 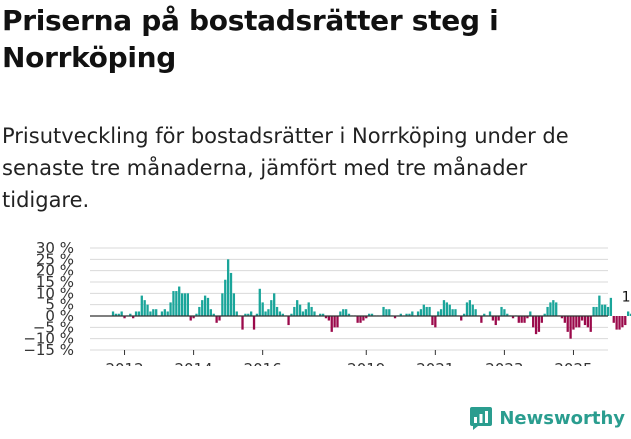 I want to click on y-tick-label: 30 %, so click(x=55, y=248).